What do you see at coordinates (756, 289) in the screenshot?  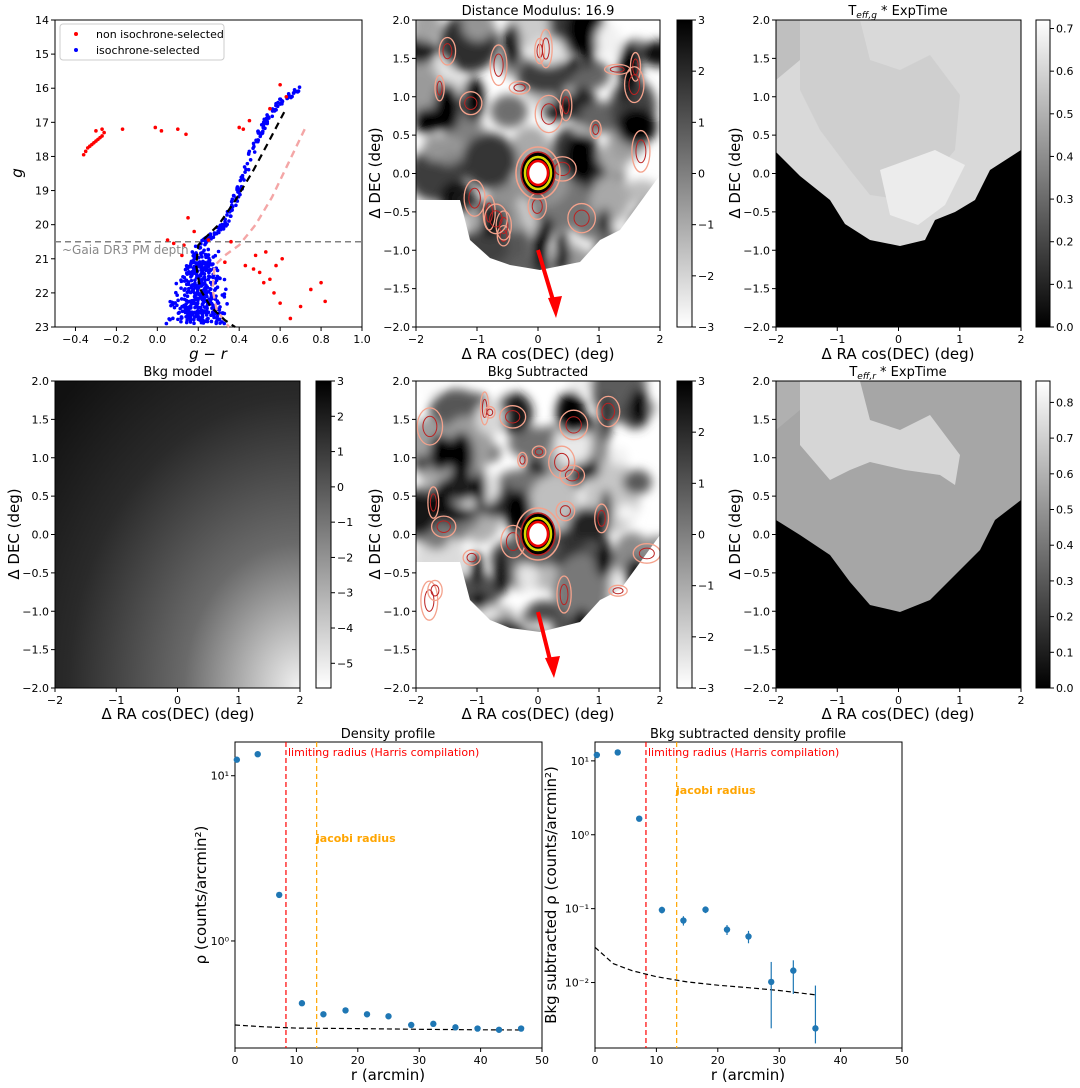 I see `teffg-ytick-label: −1.5` at bounding box center [756, 289].